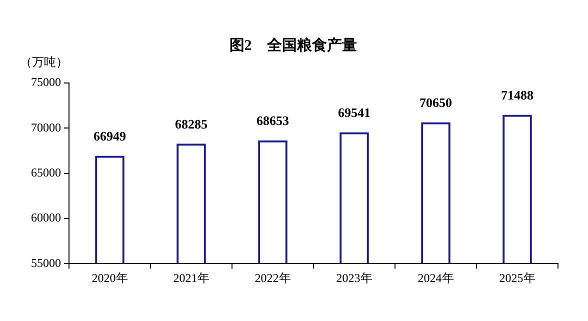 This screenshot has height=321, width=588. What do you see at coordinates (110, 277) in the screenshot?
I see `x-tick-label: 2020年` at bounding box center [110, 277].